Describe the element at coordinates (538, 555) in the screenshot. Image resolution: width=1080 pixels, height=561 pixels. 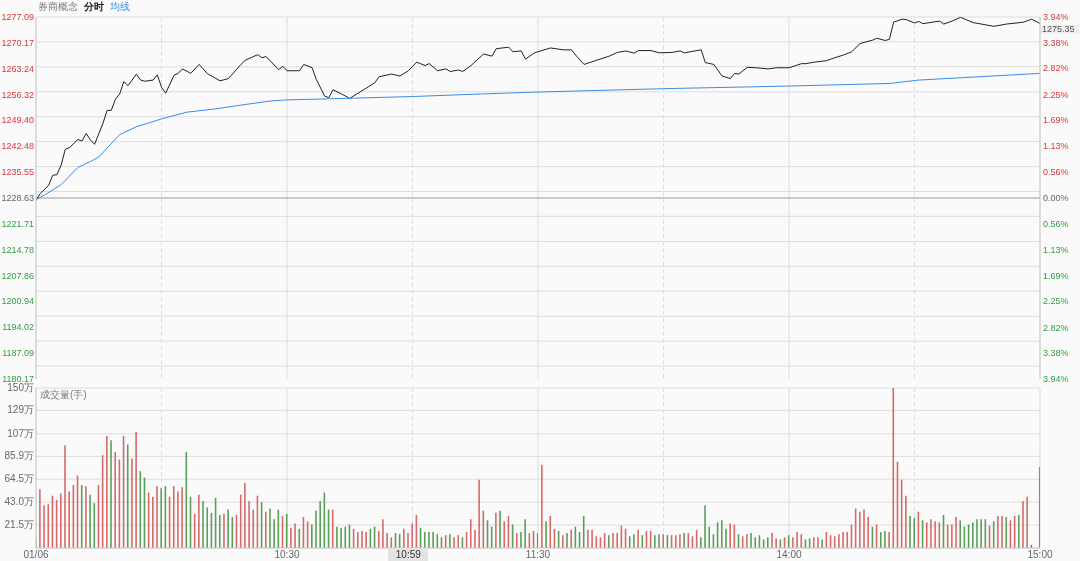
I see `x-tick-label: 11:30` at that location.